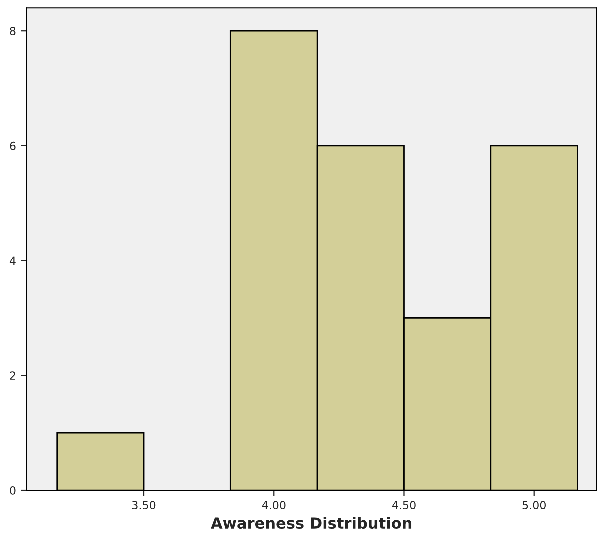 The image size is (598, 542). I want to click on x-axis-title: Awareness Distribution, so click(311, 523).